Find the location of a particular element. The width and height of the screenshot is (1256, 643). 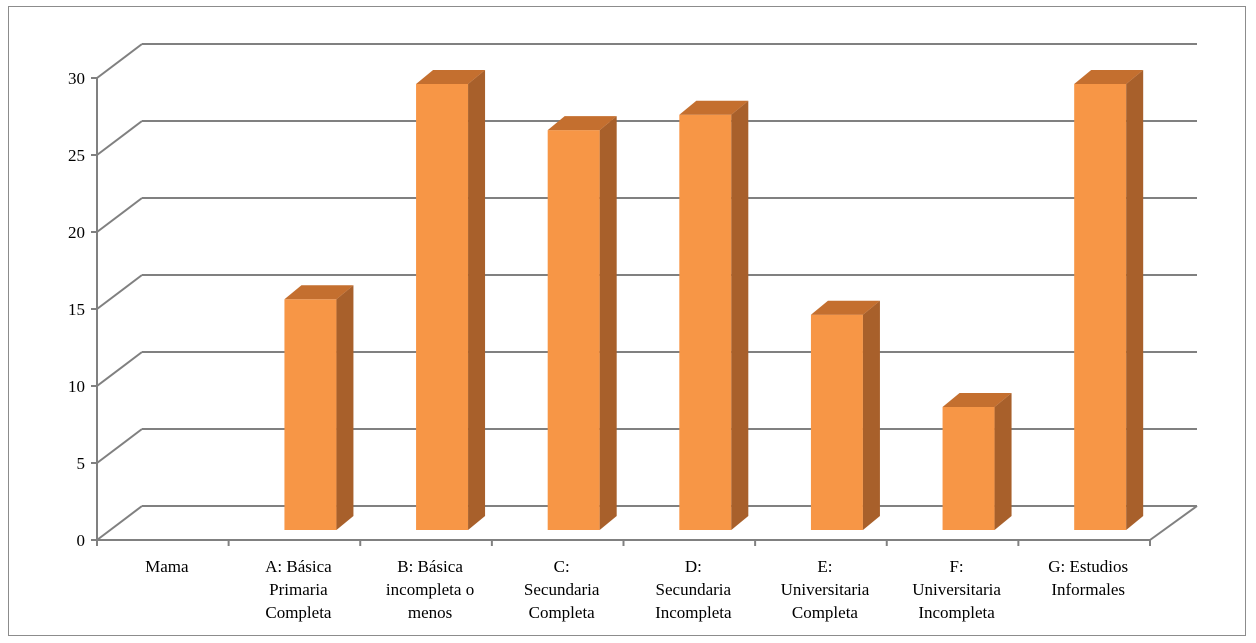

x-tick-label: Mama is located at coordinates (167, 566).